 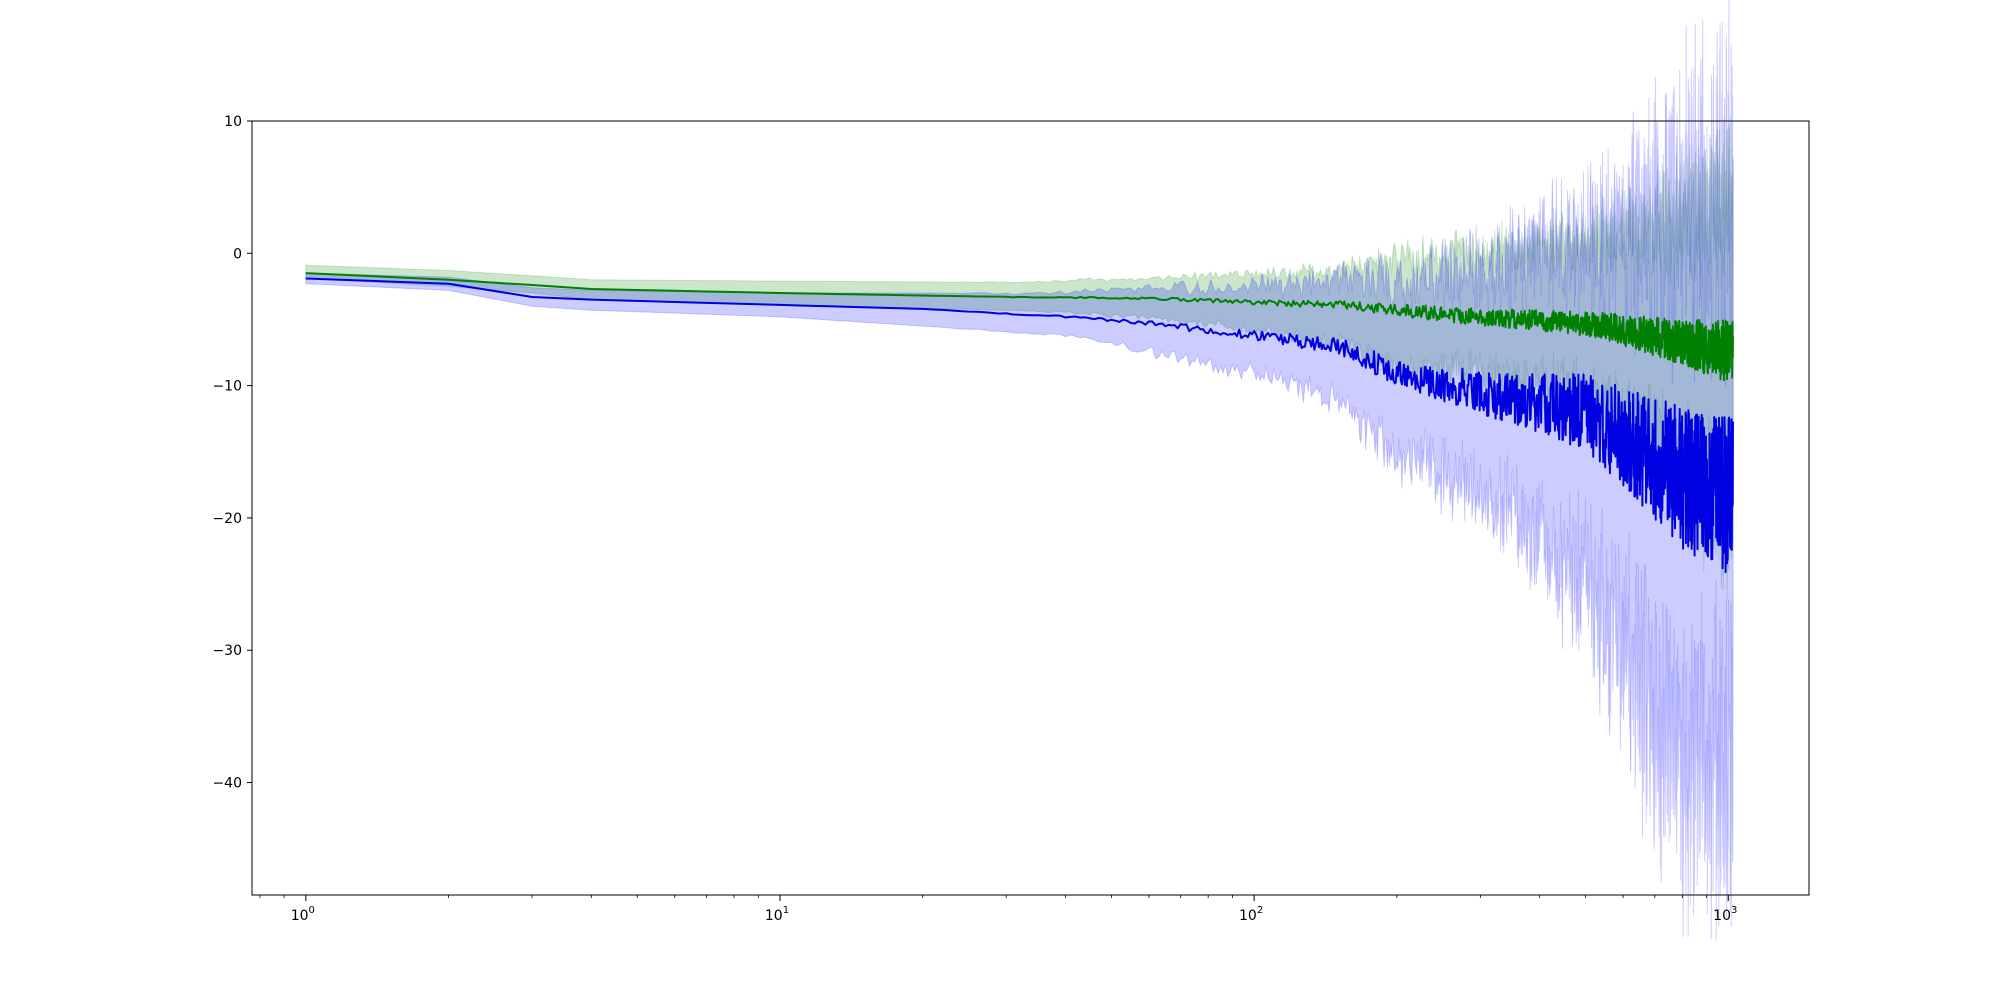 I want to click on y-tick-label: −20, so click(x=227, y=519).